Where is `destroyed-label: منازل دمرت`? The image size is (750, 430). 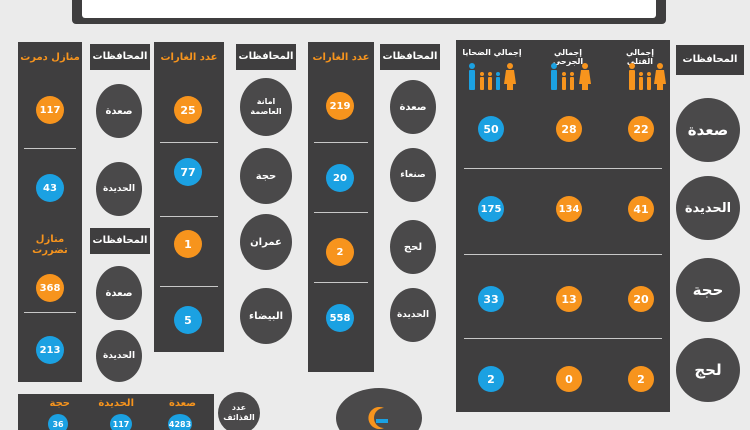
destroyed-label: منازل دمرت is located at coordinates (50, 57).